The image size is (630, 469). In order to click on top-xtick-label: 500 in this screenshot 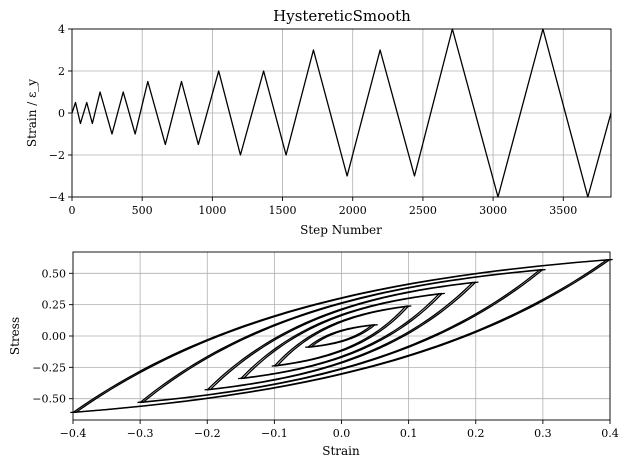, I will do `click(142, 210)`.